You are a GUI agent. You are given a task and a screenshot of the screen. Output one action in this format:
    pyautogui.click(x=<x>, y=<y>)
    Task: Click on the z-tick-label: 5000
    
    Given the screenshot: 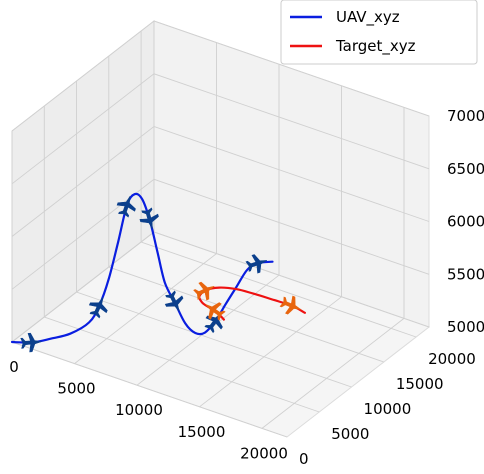 What is the action you would take?
    pyautogui.click(x=465, y=327)
    